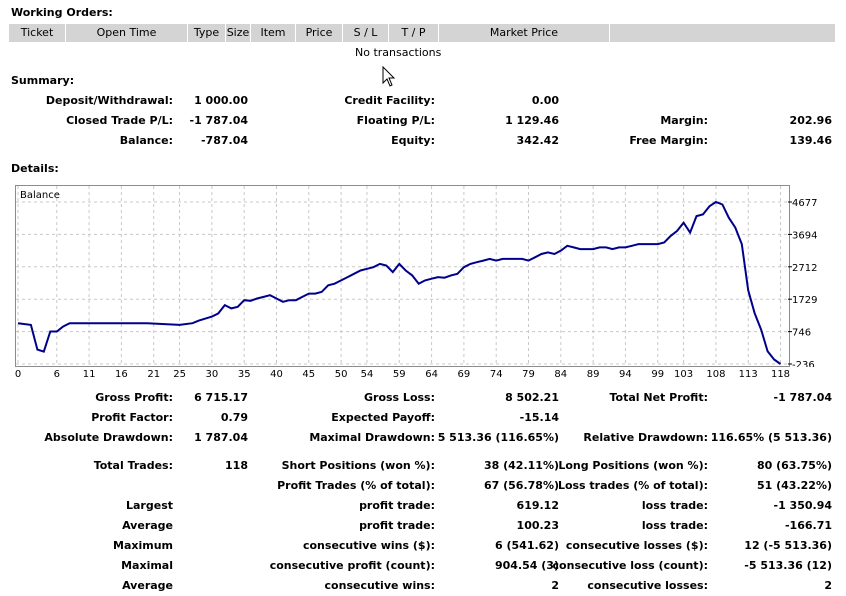 The width and height of the screenshot is (846, 596). Describe the element at coordinates (212, 374) in the screenshot. I see `x-tick-label: 30` at that location.